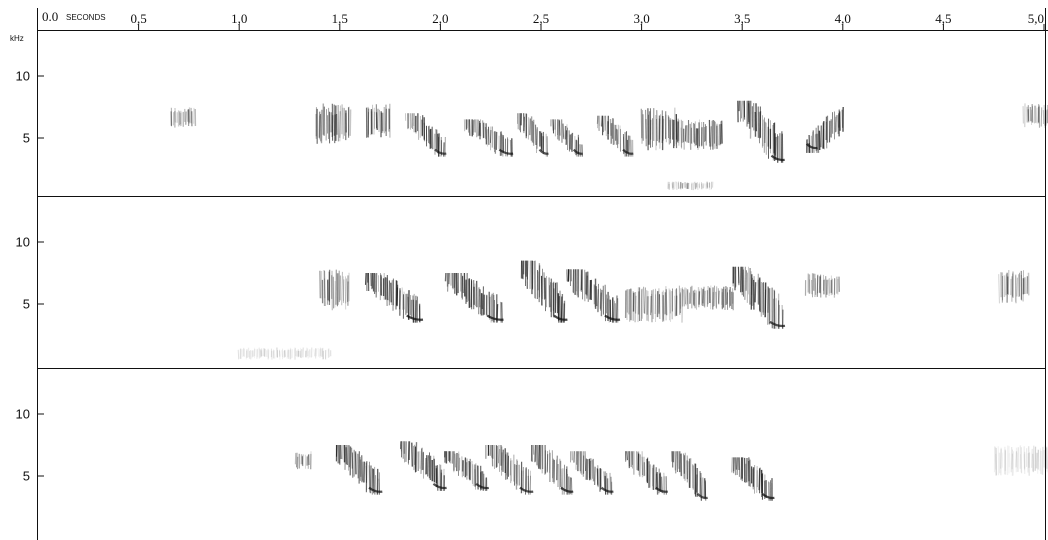 Image resolution: width=1048 pixels, height=540 pixels. I want to click on frequency-unit-label: kHz, so click(17, 38).